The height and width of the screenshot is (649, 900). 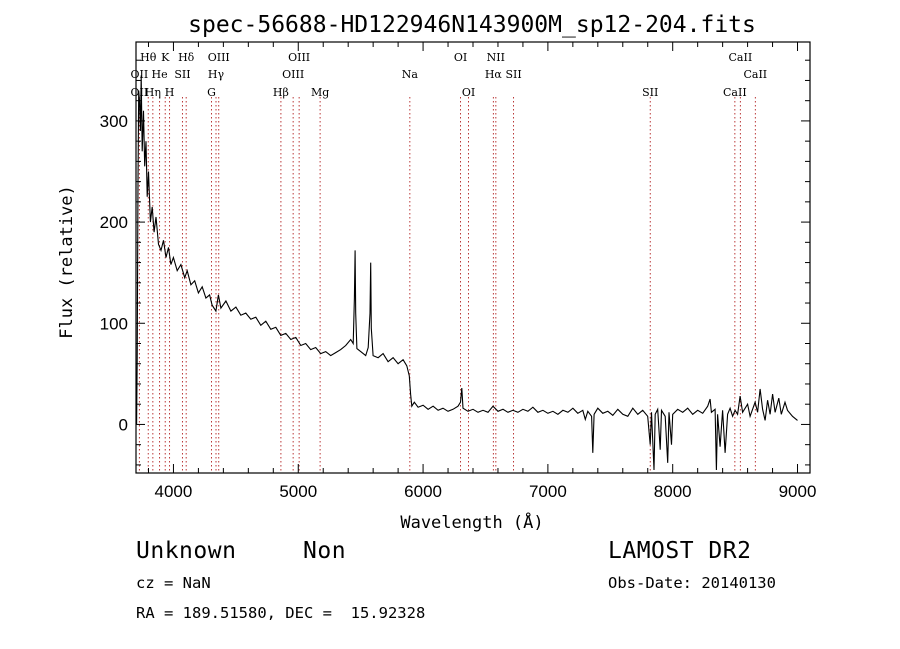 I want to click on redshift-value: cz = NaN, so click(x=173, y=583).